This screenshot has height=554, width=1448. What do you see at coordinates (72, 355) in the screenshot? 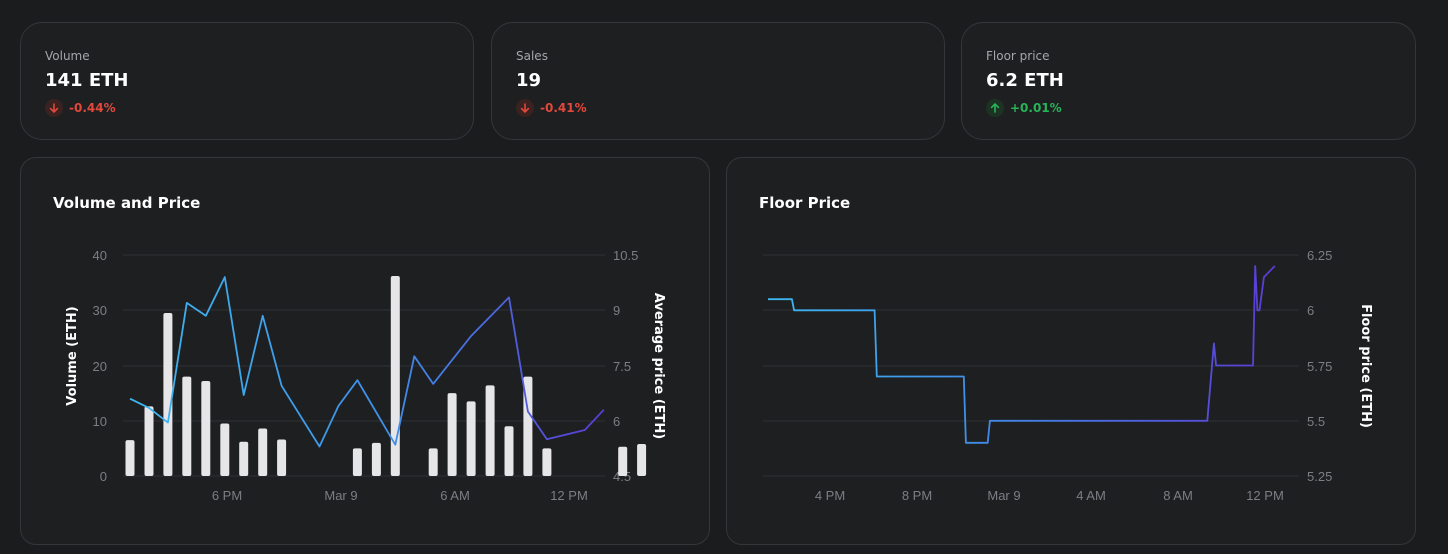
I see `y-axis-title: Volume (ETH)` at bounding box center [72, 355].